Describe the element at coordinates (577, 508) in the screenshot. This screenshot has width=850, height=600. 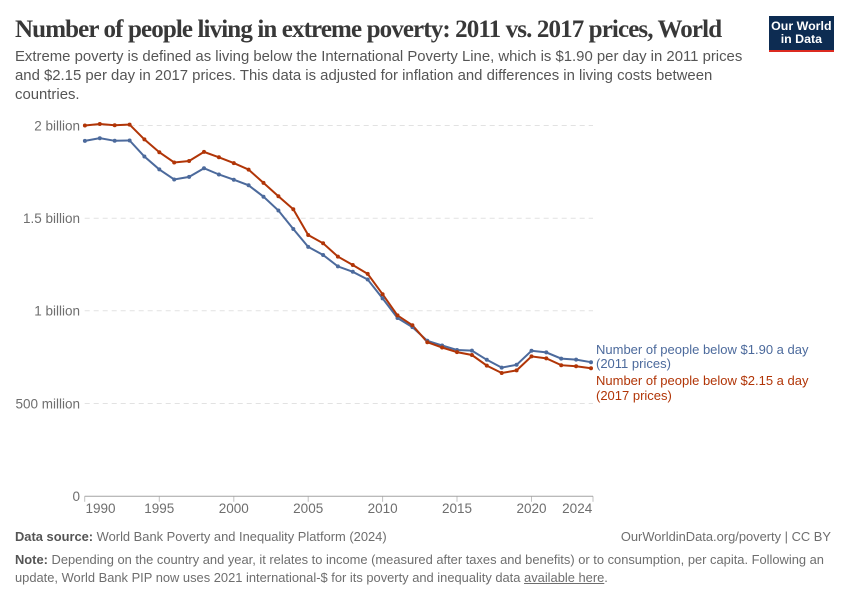
I see `svg-text: 2024` at that location.